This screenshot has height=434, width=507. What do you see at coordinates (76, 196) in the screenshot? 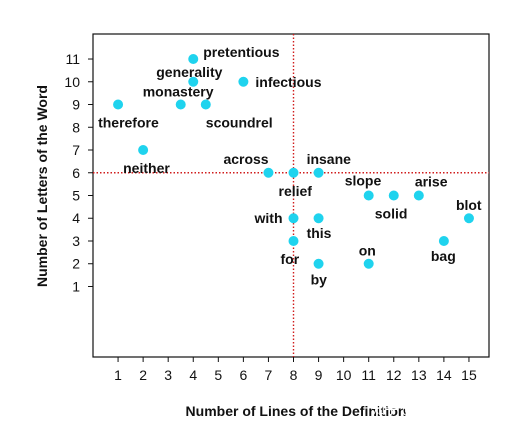
I see `y-tick-label: 5` at bounding box center [76, 196].